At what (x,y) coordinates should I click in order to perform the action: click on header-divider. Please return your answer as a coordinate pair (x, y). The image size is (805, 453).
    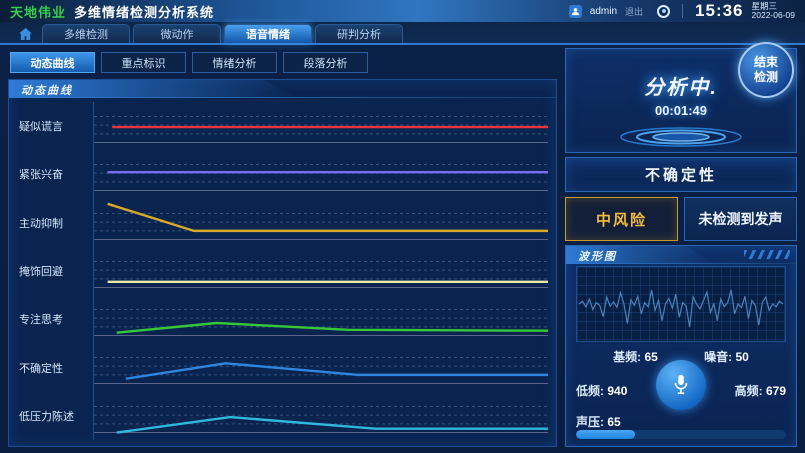
    Looking at the image, I should click on (683, 11).